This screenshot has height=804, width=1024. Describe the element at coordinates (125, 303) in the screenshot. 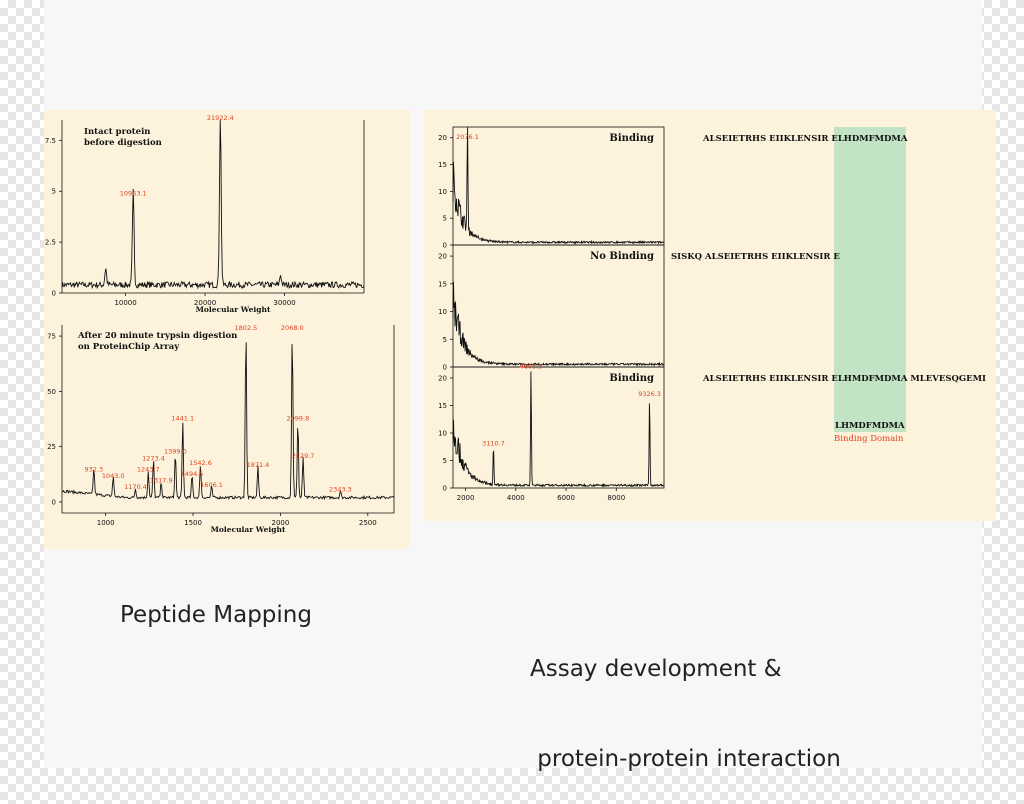

I see `x-tick-label: 10000` at that location.